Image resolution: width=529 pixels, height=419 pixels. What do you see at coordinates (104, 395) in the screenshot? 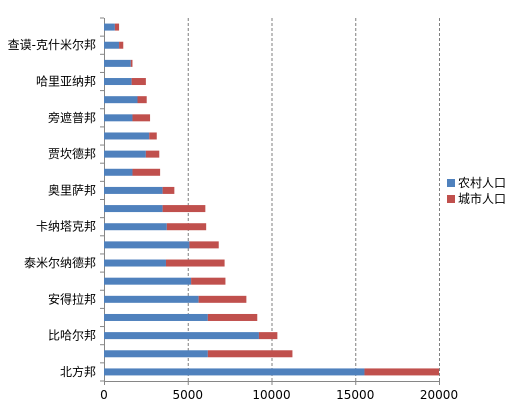
I see `x-tick-label: 0` at bounding box center [104, 395].